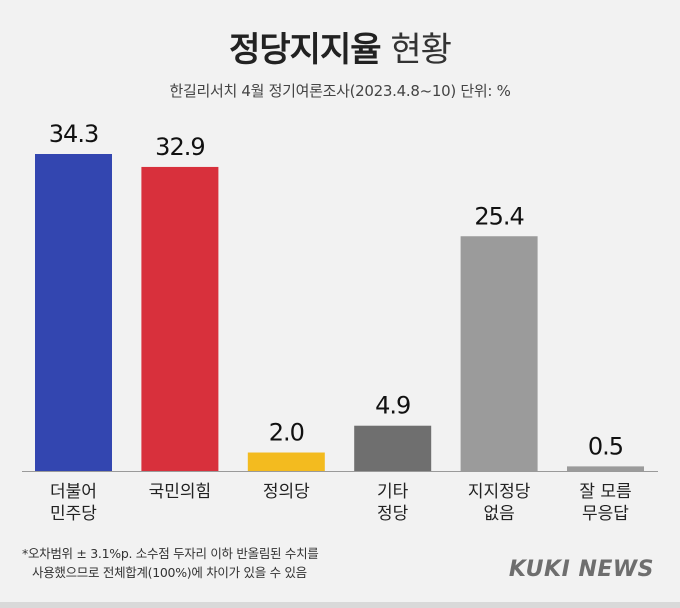  What do you see at coordinates (179, 147) in the screenshot?
I see `bar-value-label: 32.9` at bounding box center [179, 147].